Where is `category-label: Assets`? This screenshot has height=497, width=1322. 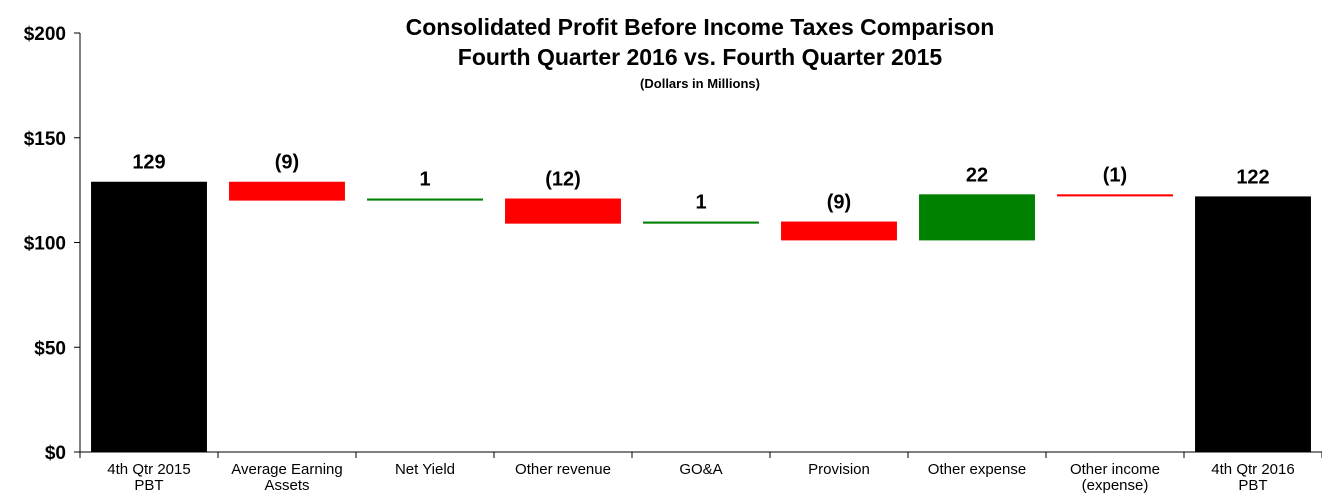
category-label: Assets is located at coordinates (286, 485).